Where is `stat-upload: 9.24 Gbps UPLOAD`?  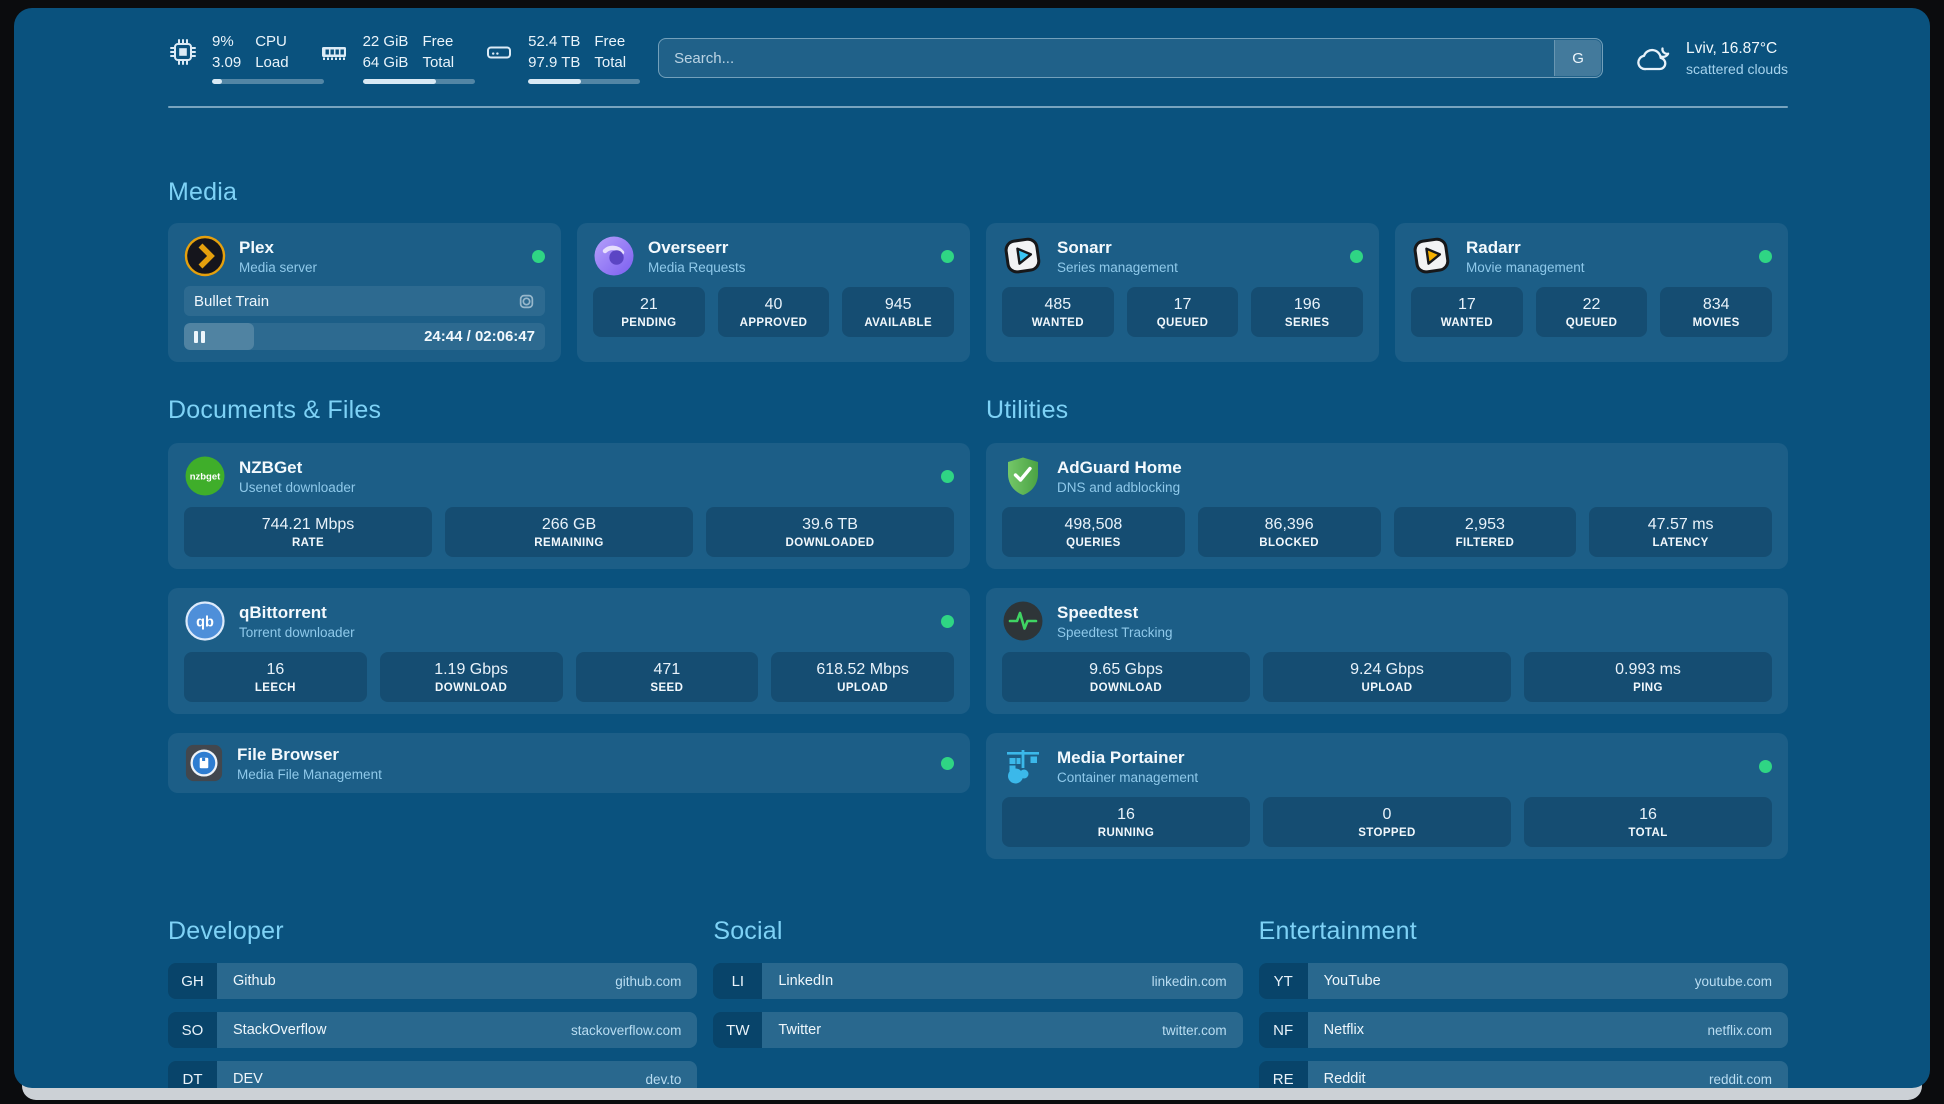
stat-upload: 9.24 Gbps UPLOAD is located at coordinates (1387, 677).